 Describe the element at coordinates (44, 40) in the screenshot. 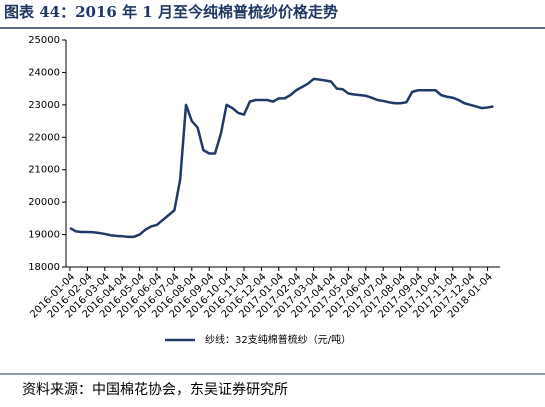

I see `y-tick-label: 25000` at that location.